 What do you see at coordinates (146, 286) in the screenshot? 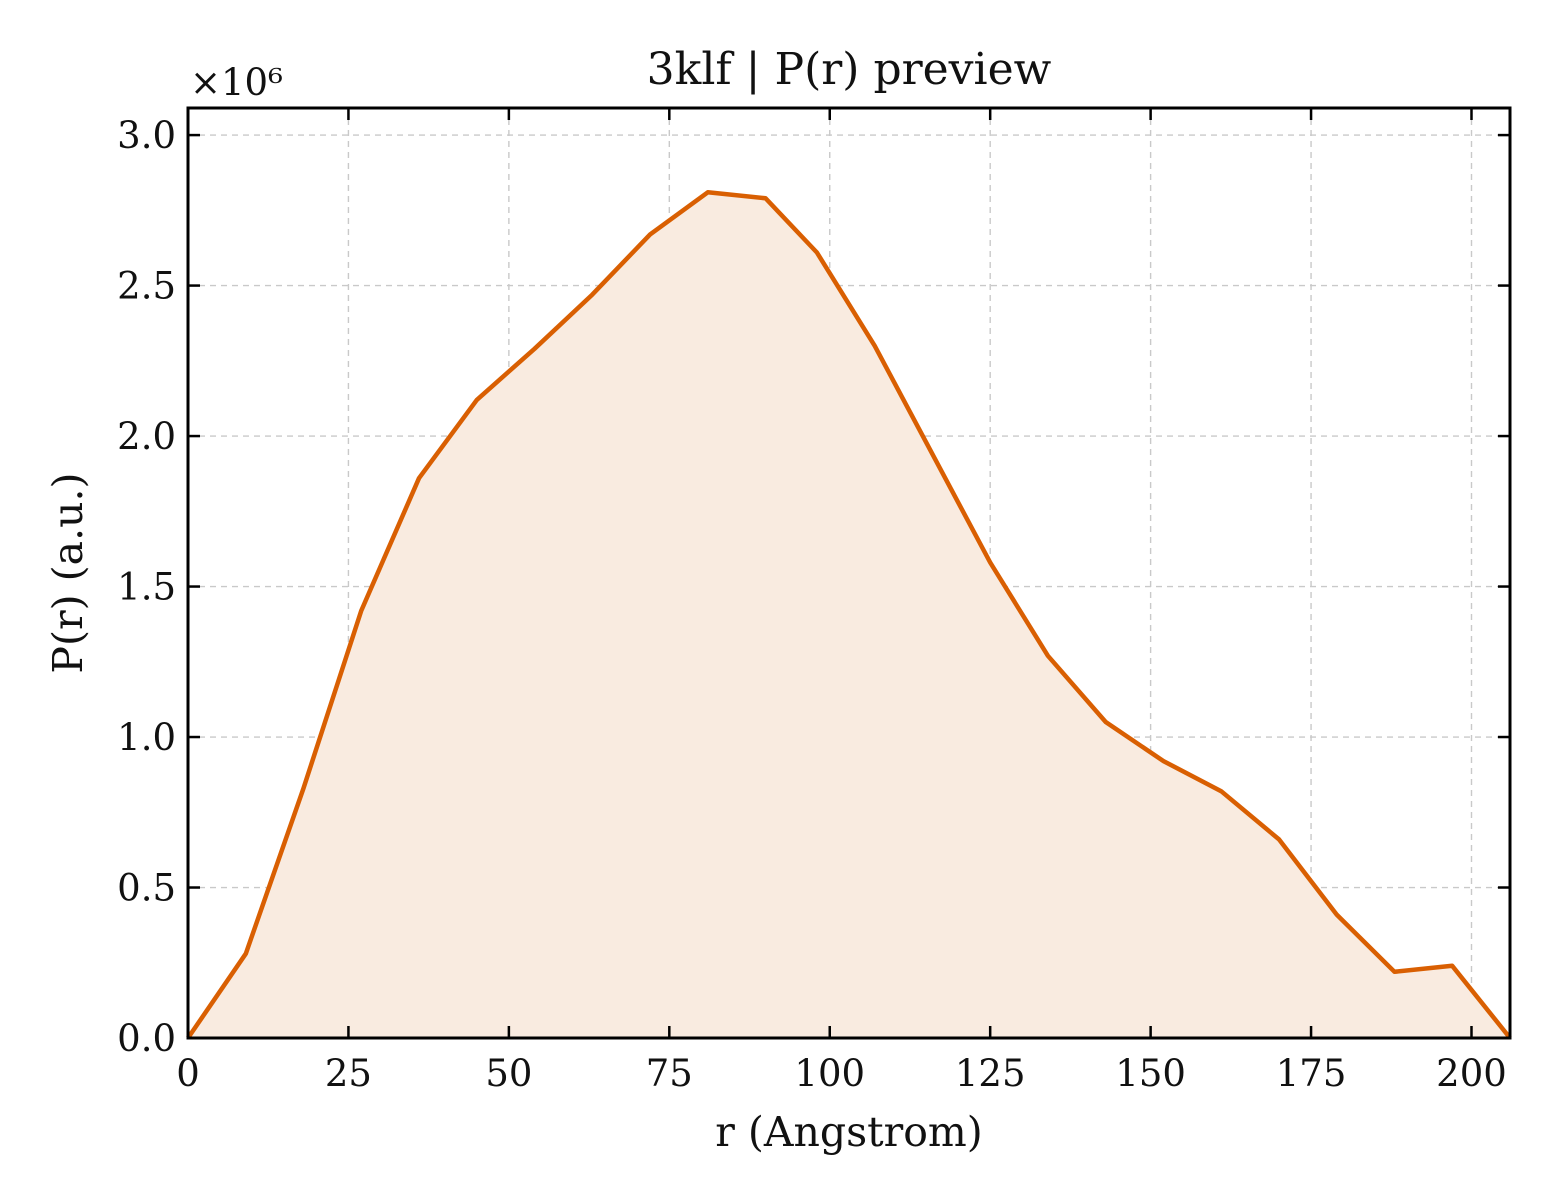
I see `y-tick-label: 2.5` at bounding box center [146, 286].